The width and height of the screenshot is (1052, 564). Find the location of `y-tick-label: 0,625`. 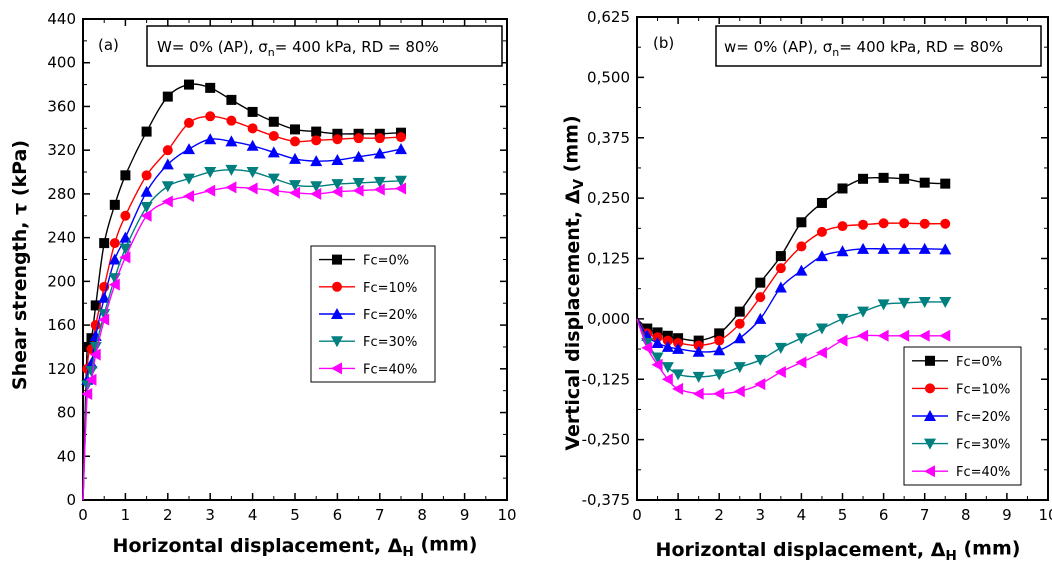

y-tick-label: 0,625 is located at coordinates (608, 17).